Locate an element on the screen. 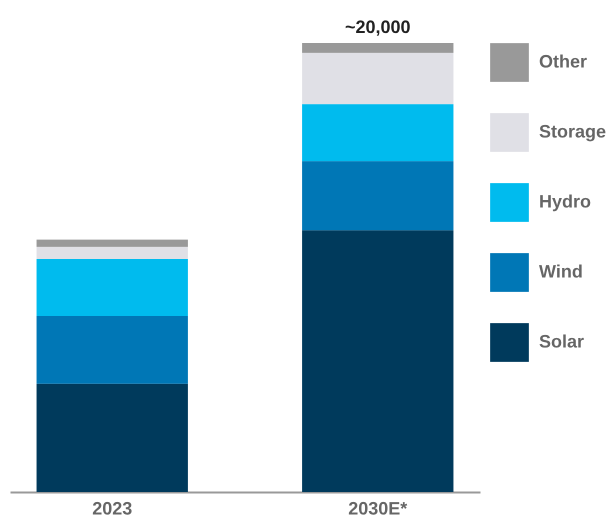  x-tick-label: 2023 is located at coordinates (112, 508).